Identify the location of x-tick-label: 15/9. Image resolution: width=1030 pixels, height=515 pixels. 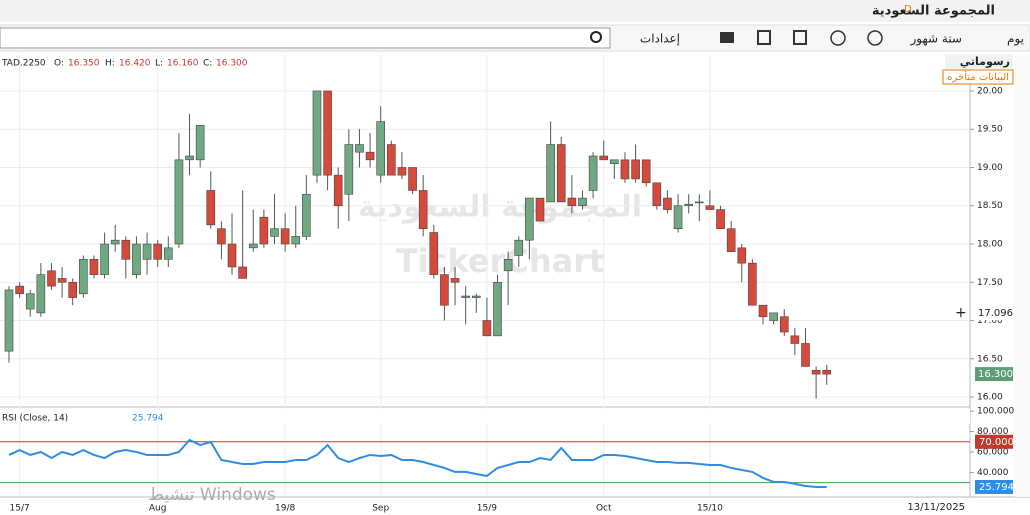
(487, 509).